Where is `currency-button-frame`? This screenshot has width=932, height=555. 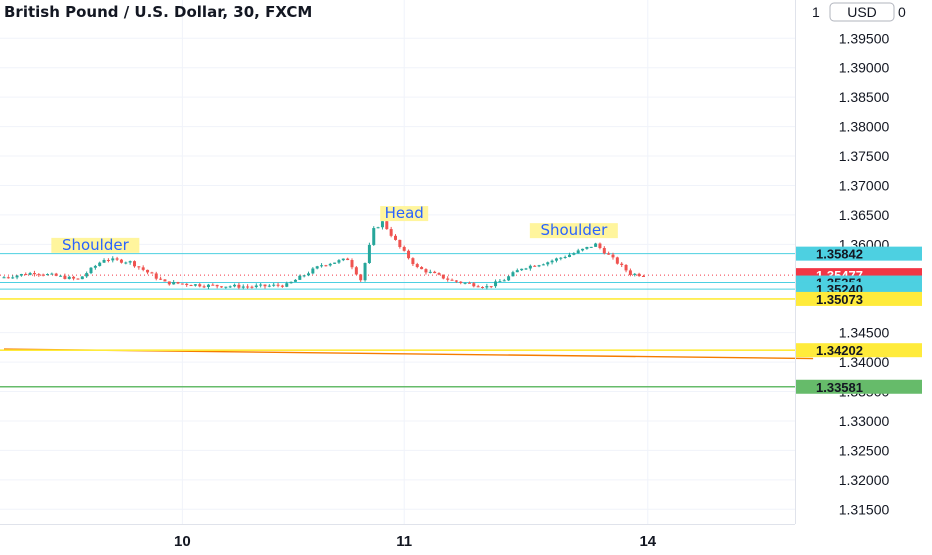
currency-button-frame is located at coordinates (862, 12).